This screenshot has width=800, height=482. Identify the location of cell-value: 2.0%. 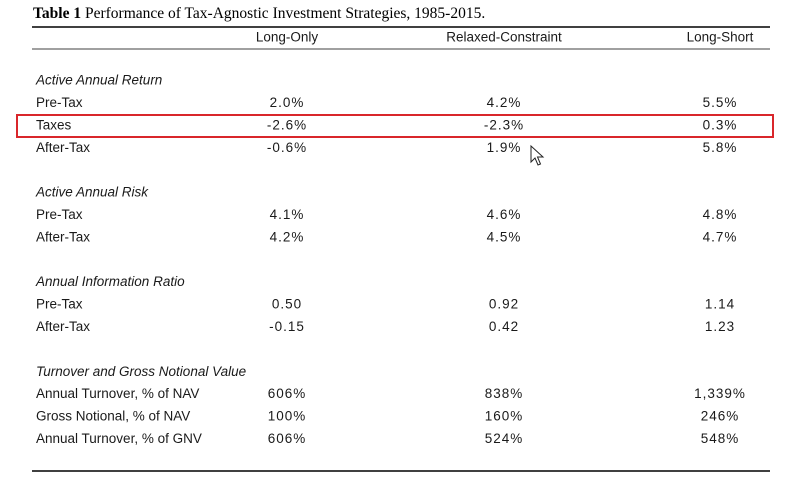
(287, 102).